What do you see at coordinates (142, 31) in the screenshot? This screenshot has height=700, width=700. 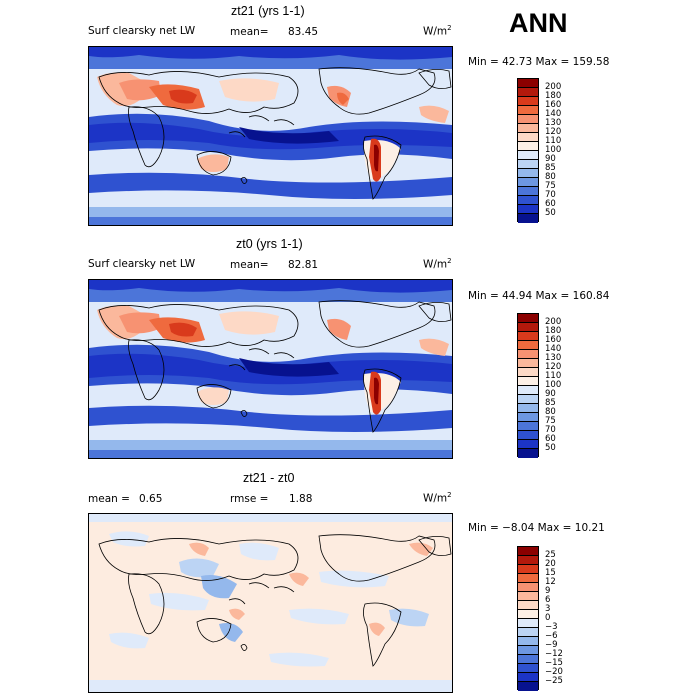 I see `panel-1-field-label: Surf clearsky net LW` at bounding box center [142, 31].